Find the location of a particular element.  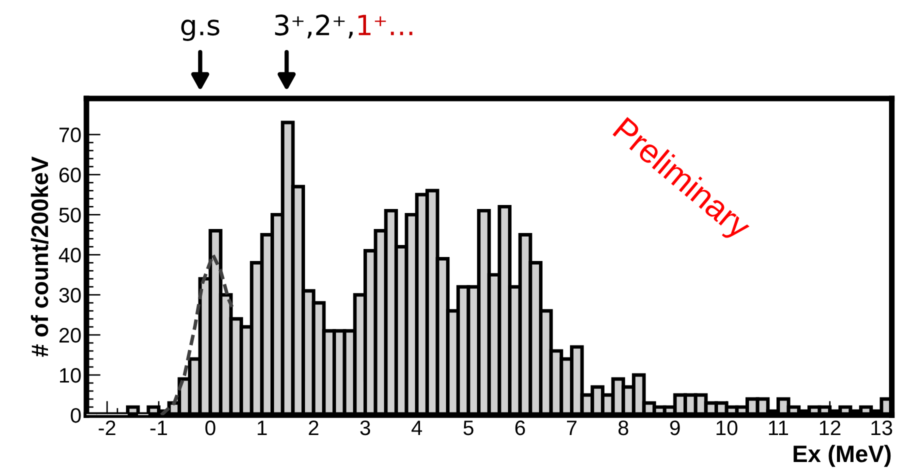

x-tick-label: 3 is located at coordinates (365, 428).